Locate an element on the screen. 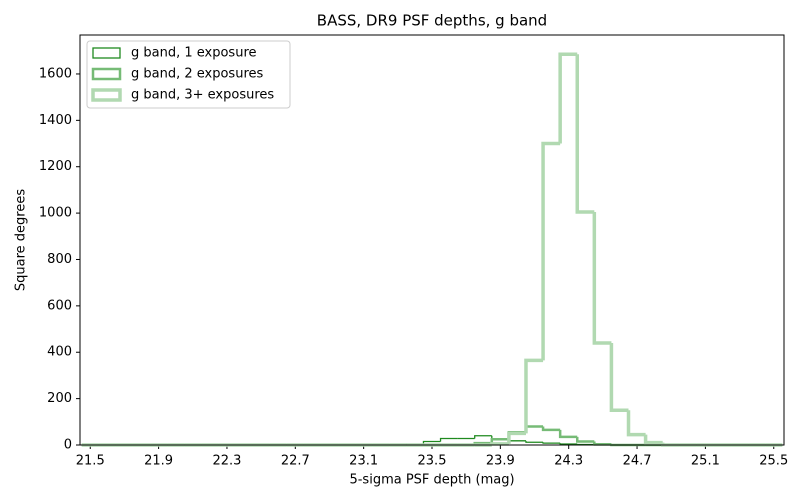 The height and width of the screenshot is (500, 800). x-tick-label: 23.1 is located at coordinates (363, 461).